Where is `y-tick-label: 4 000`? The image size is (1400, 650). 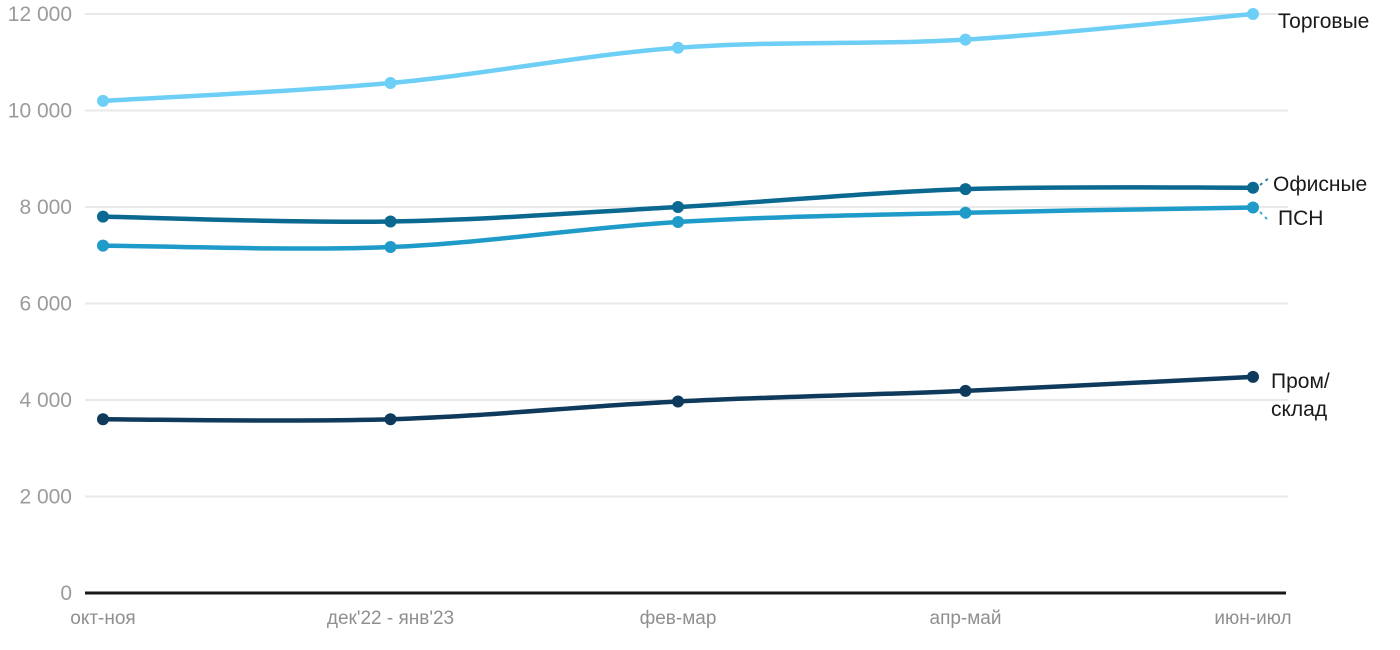
y-tick-label: 4 000 is located at coordinates (45, 400).